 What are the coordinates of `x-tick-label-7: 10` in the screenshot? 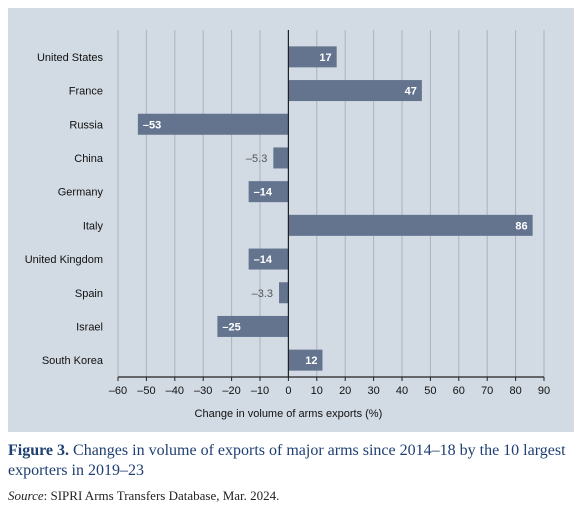 It's located at (317, 391).